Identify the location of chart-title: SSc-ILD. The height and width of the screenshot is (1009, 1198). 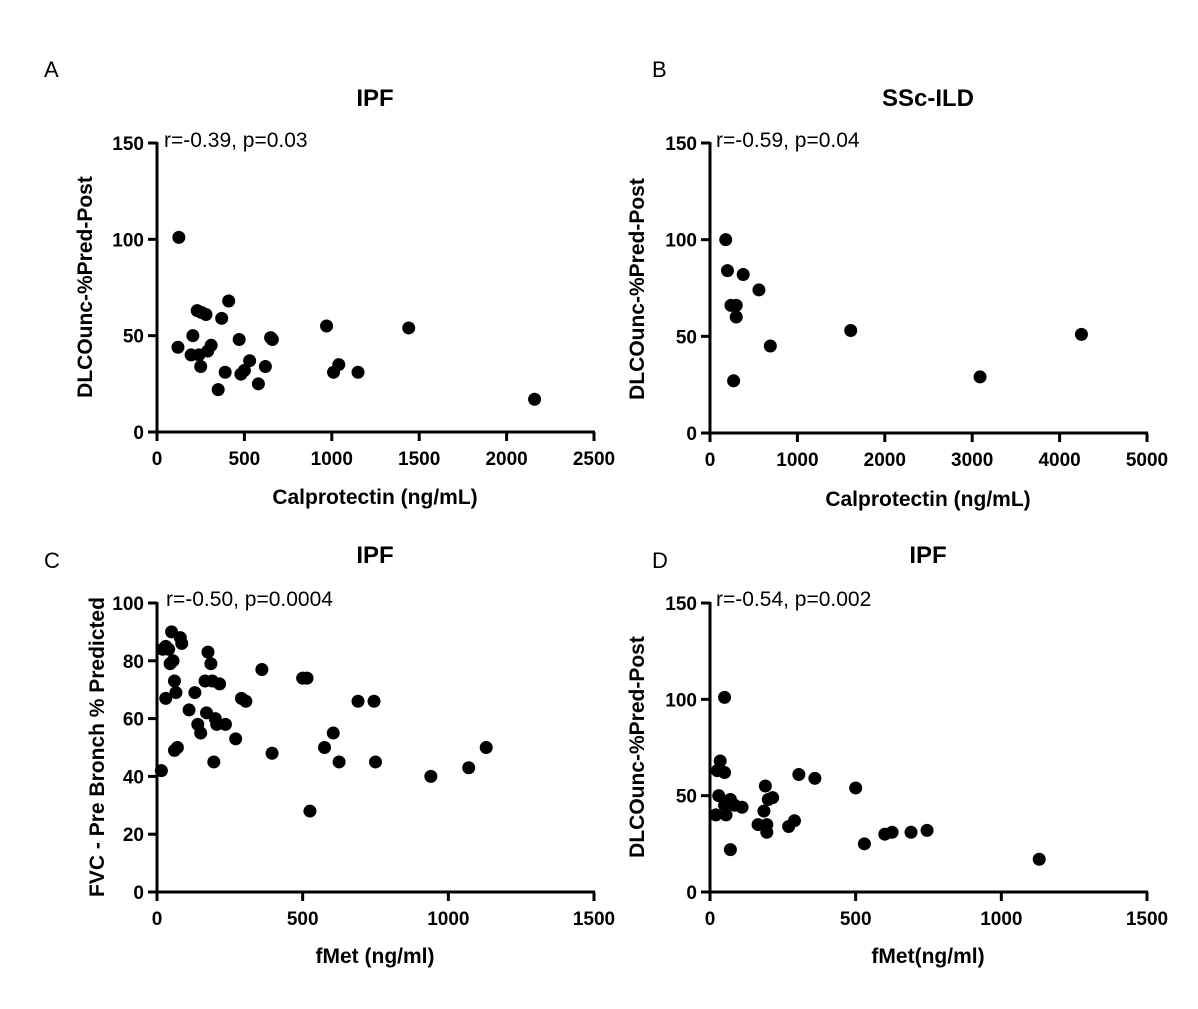
(928, 98).